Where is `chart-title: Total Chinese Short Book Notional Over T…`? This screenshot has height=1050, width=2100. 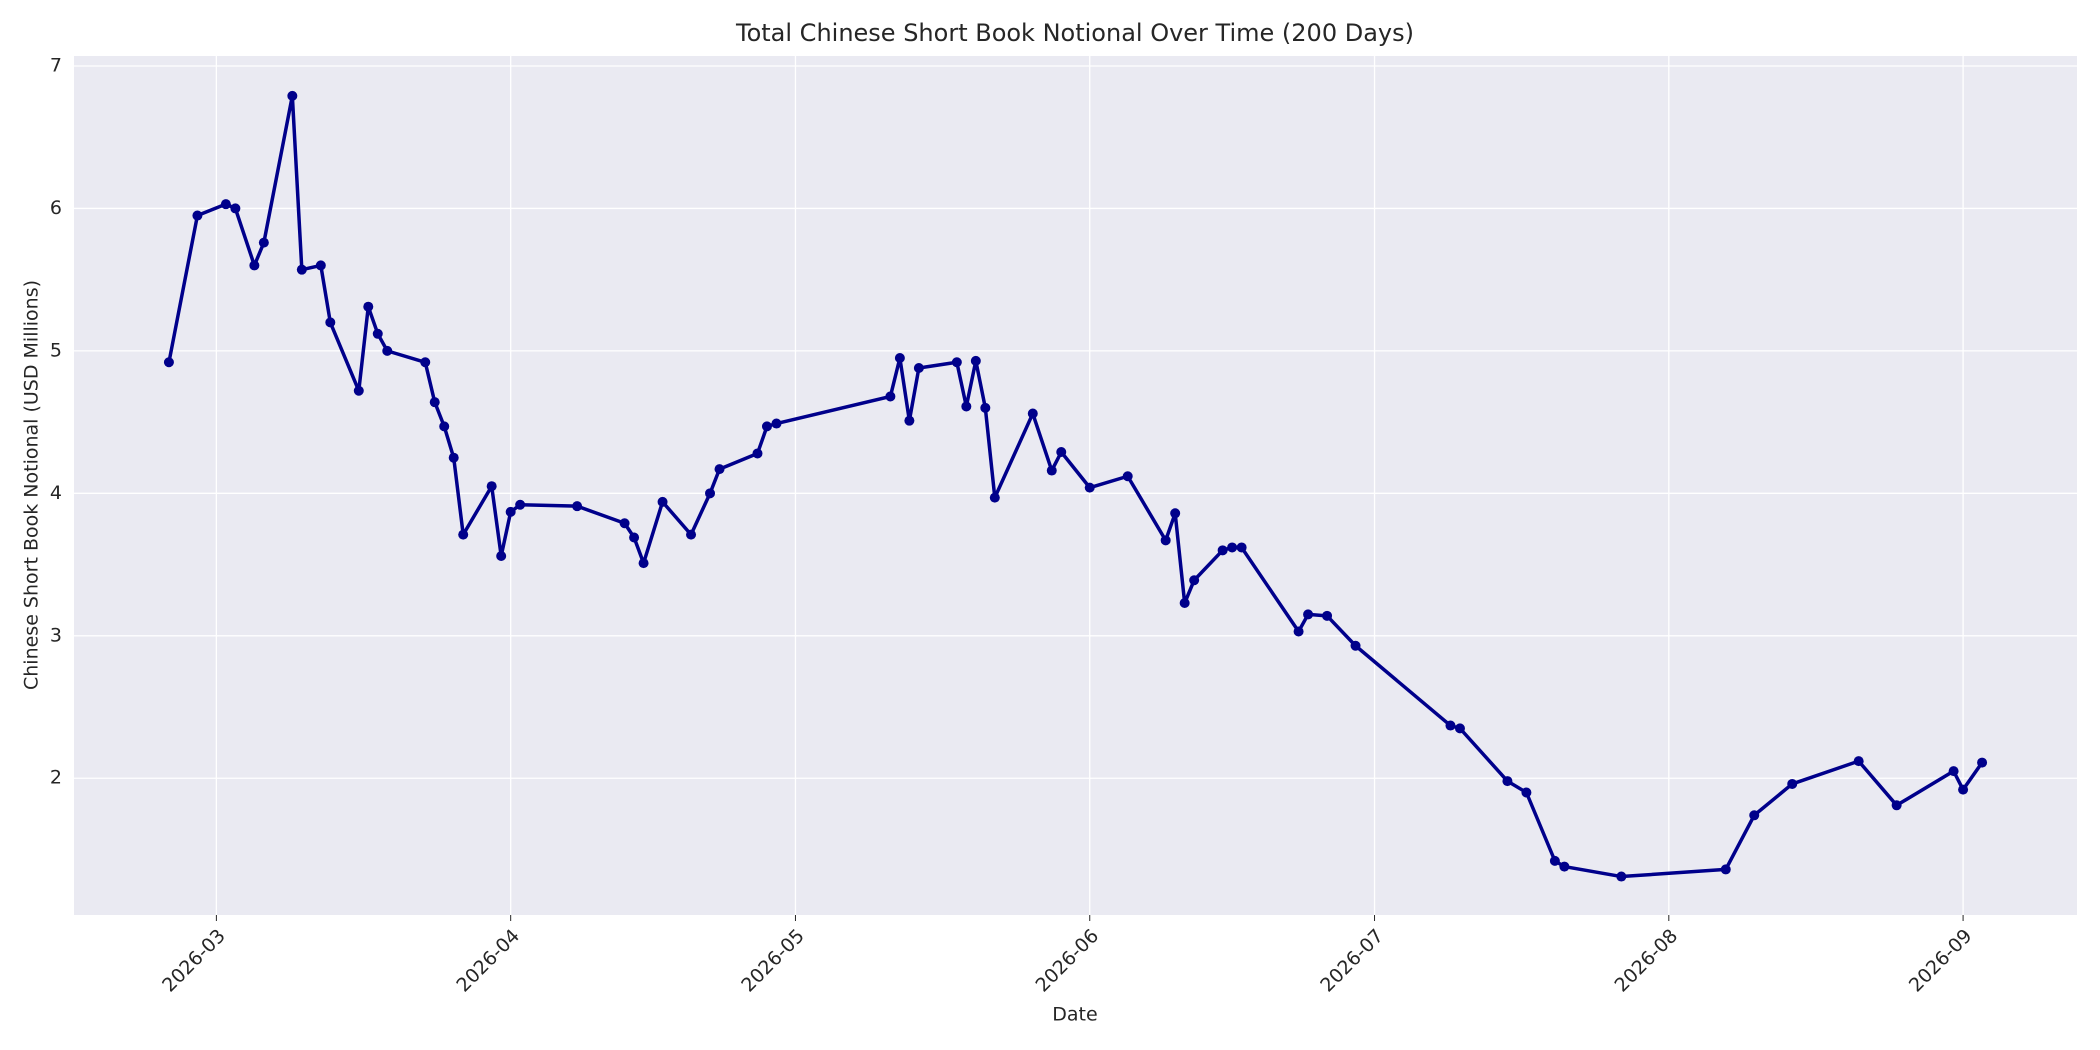
chart-title: Total Chinese Short Book Notional Over T… is located at coordinates (1074, 33).